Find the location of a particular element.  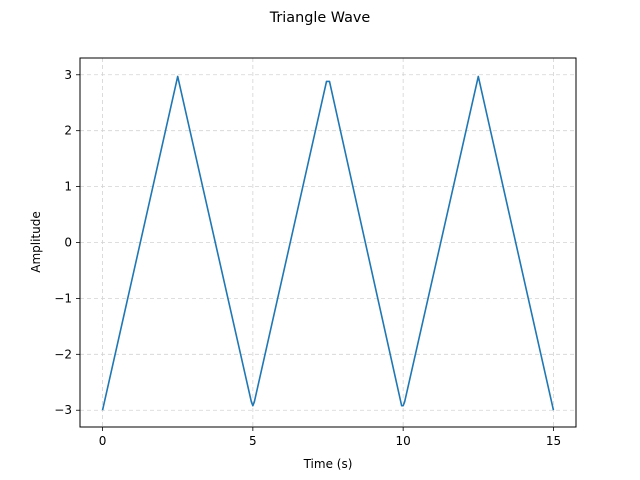

y-tick-label: 2 is located at coordinates (68, 131).